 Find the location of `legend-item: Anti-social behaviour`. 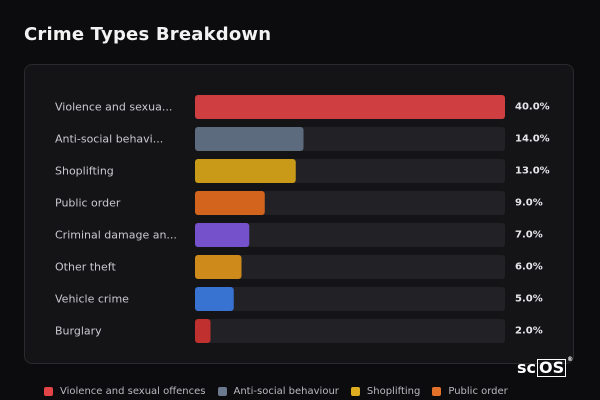

legend-item: Anti-social behaviour is located at coordinates (278, 391).